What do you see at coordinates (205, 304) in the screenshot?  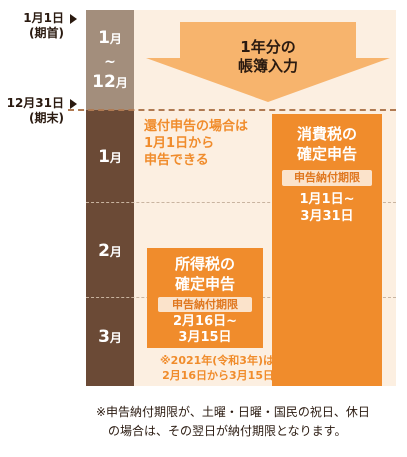 I see `income-deadline-tag: 申告納付期限` at bounding box center [205, 304].